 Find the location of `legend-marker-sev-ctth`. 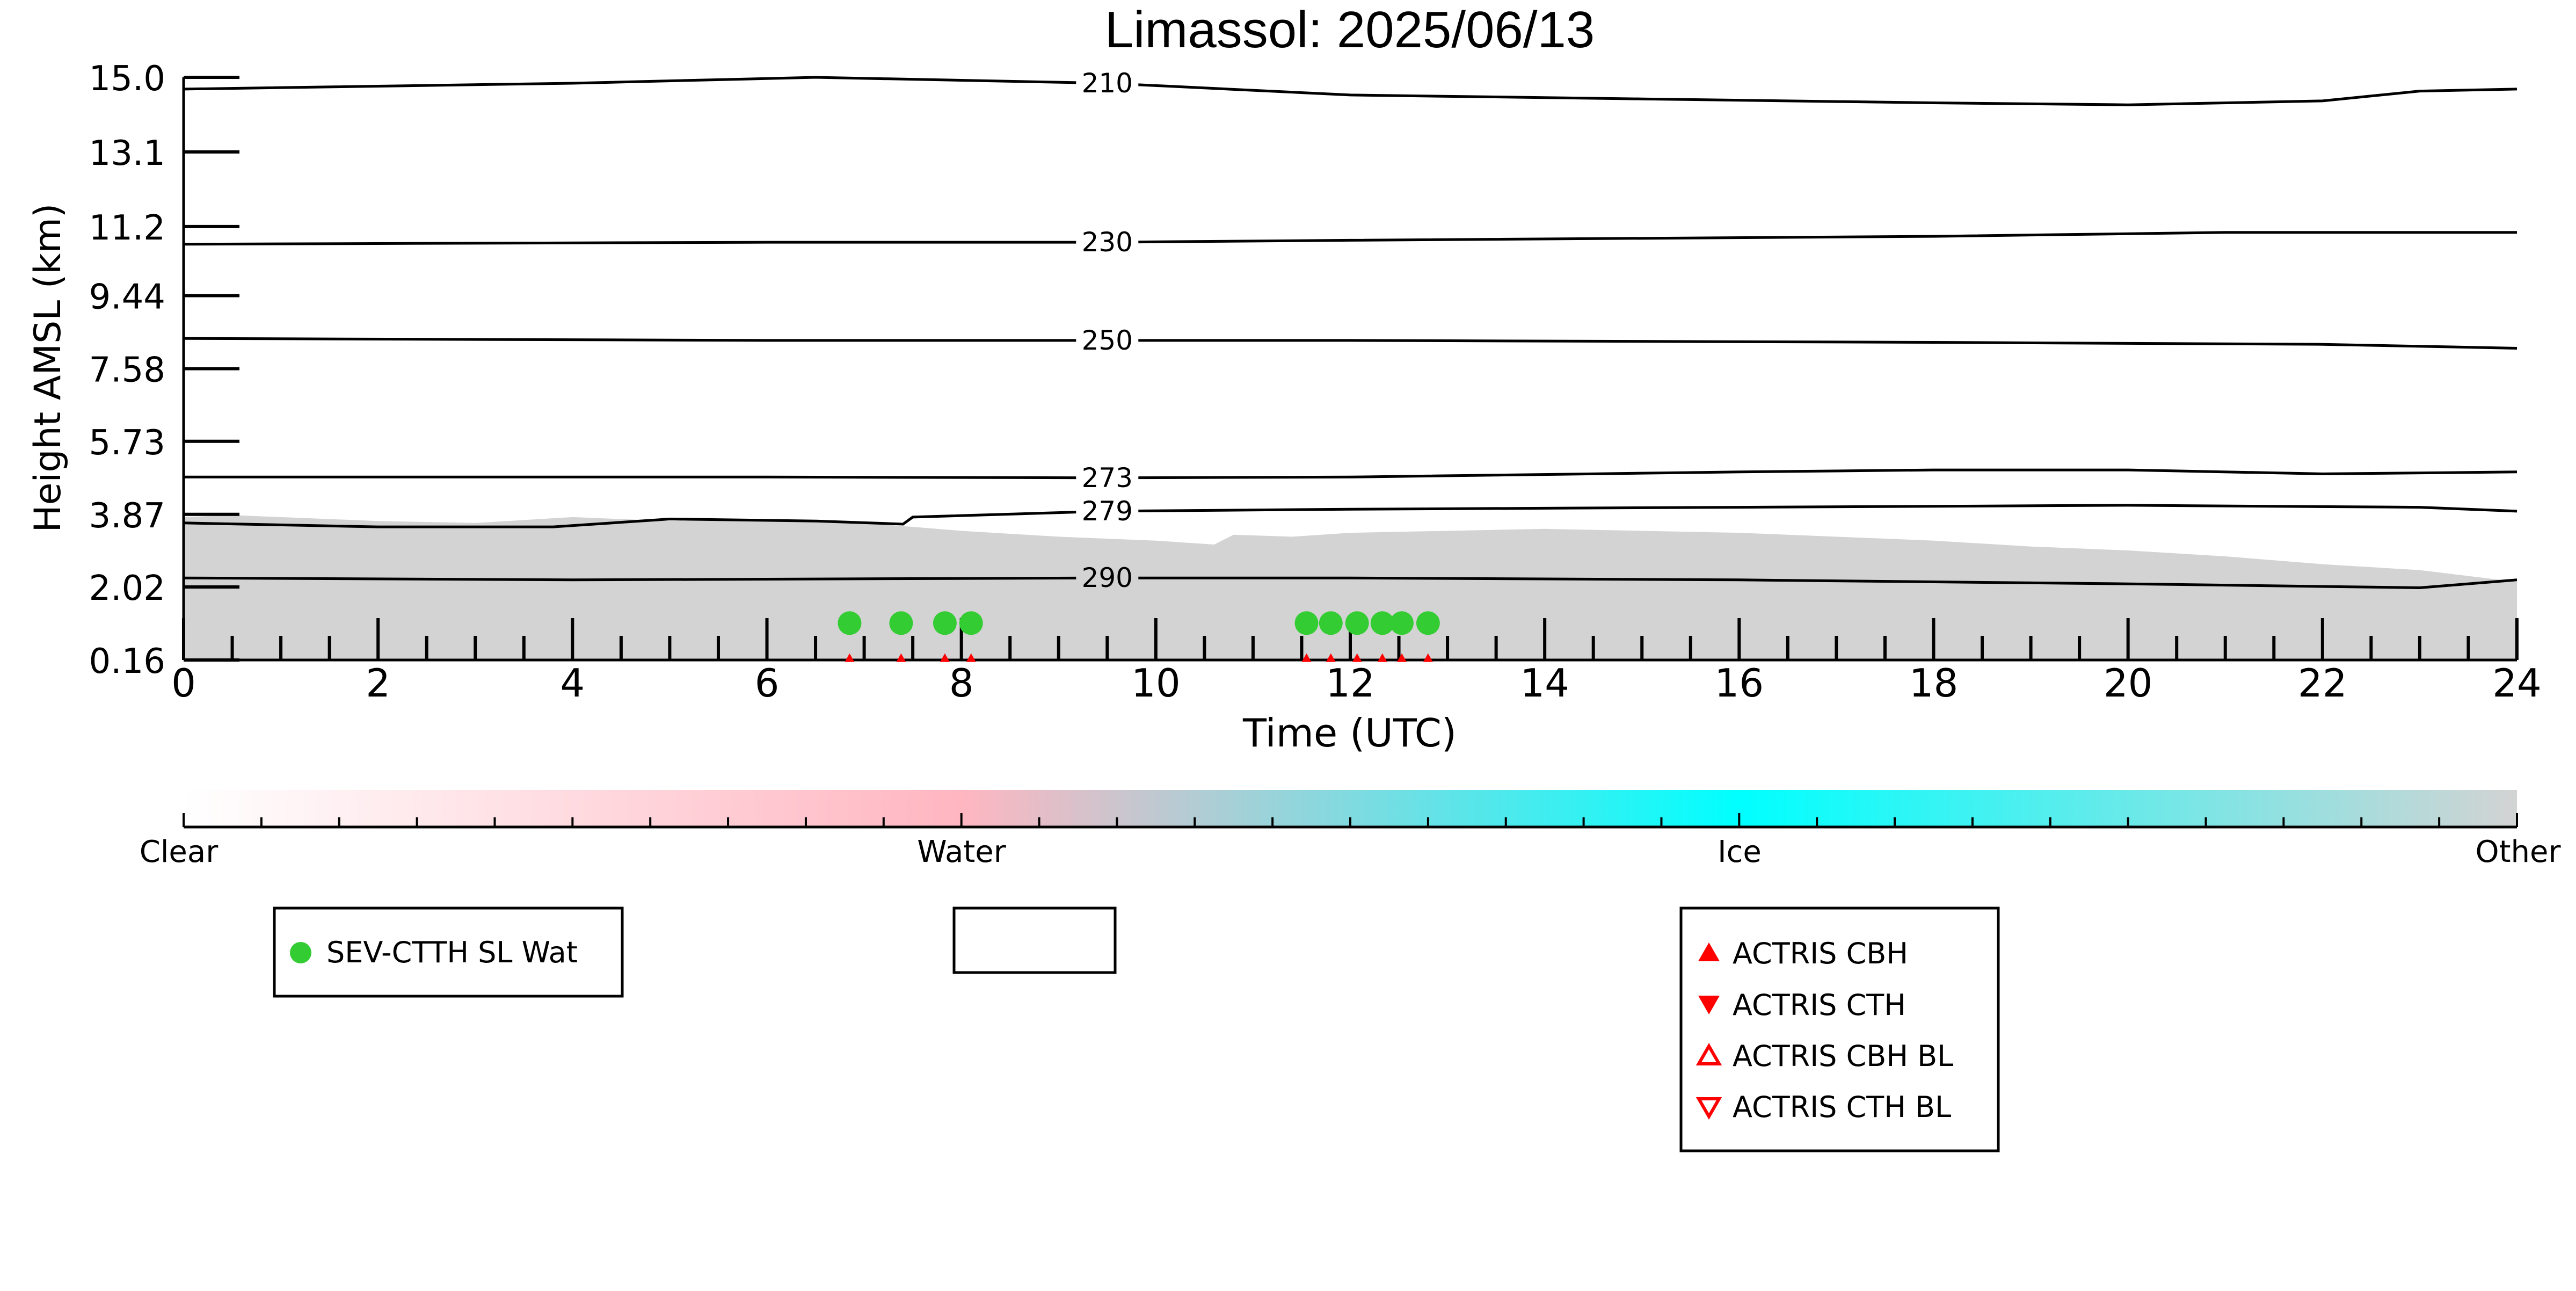

legend-marker-sev-ctth is located at coordinates (300, 952).